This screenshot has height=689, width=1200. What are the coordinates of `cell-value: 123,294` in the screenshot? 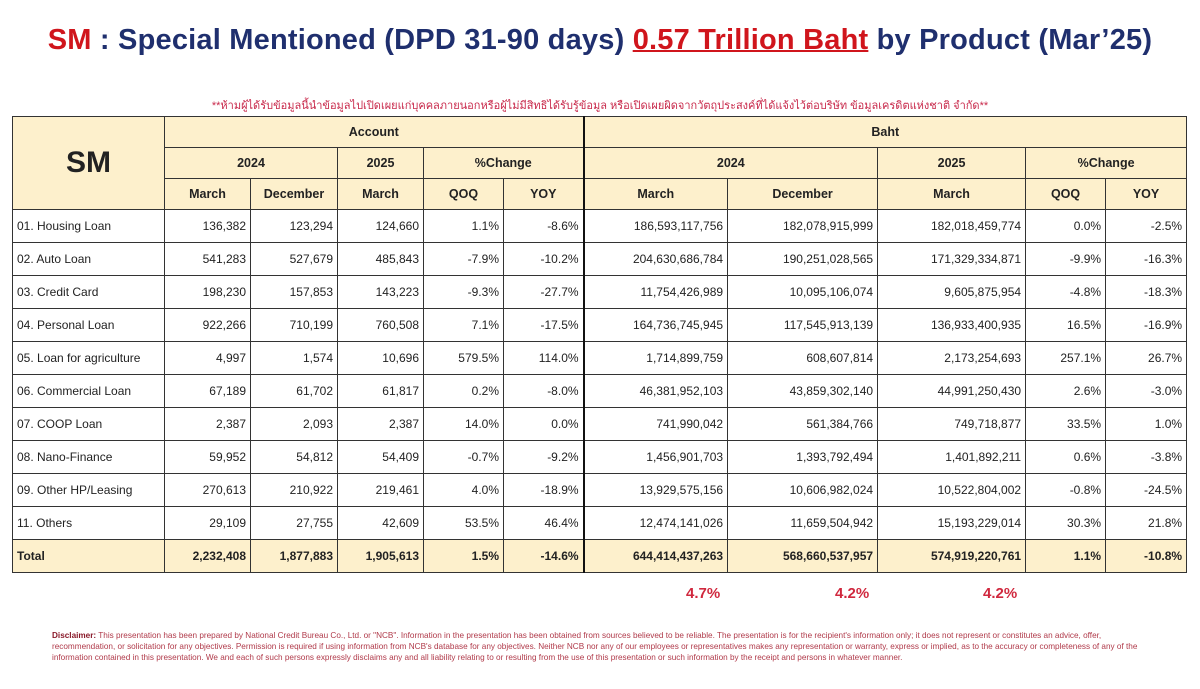 It's located at (294, 226).